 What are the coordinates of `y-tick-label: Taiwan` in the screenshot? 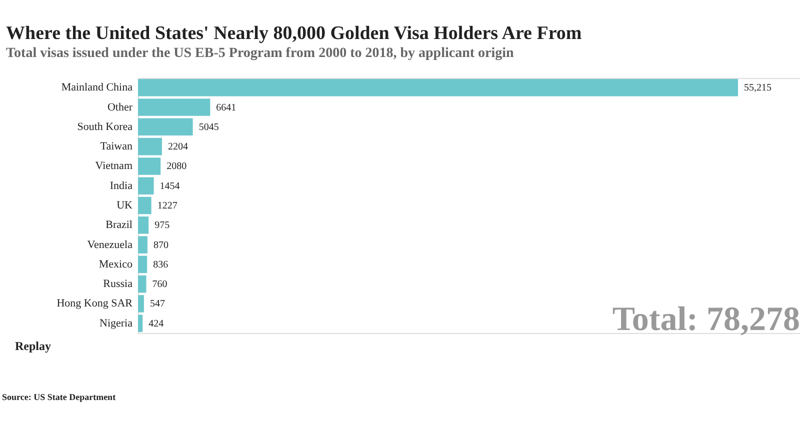 It's located at (116, 146).